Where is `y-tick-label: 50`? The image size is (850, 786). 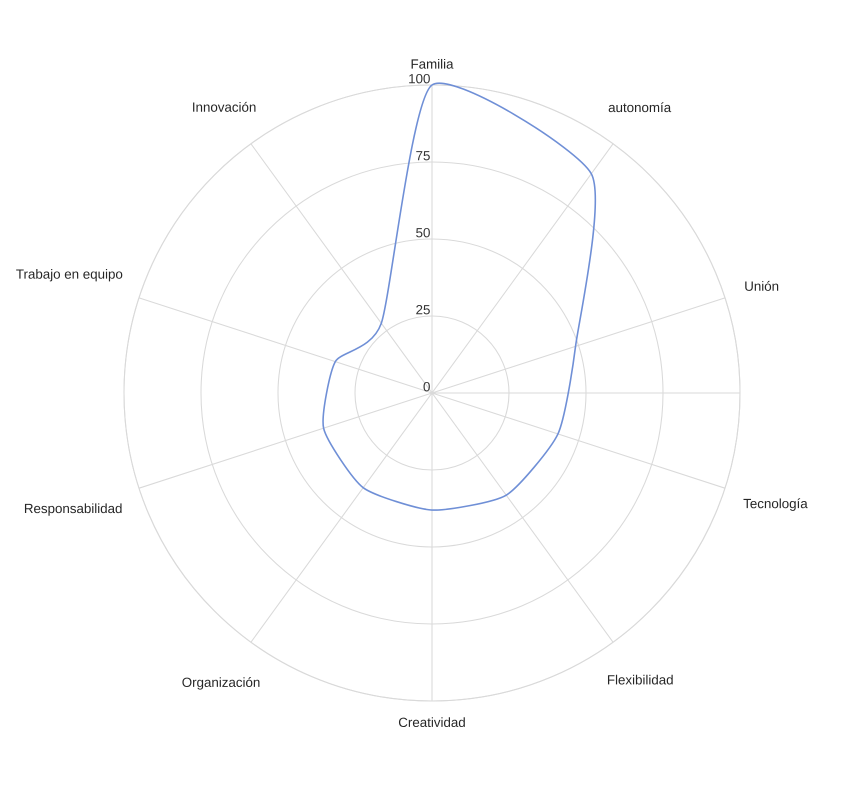 y-tick-label: 50 is located at coordinates (423, 233).